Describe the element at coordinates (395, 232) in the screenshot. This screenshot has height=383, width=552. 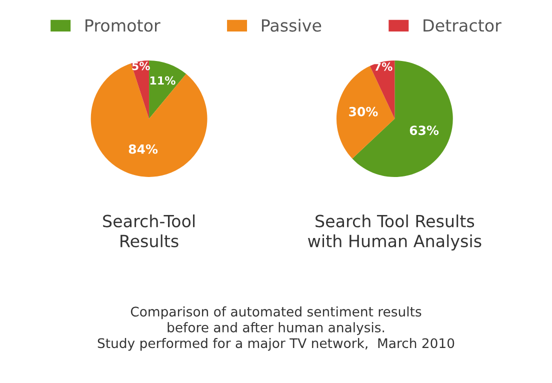
I see `text: Search Tool Results with Human Analysis` at that location.